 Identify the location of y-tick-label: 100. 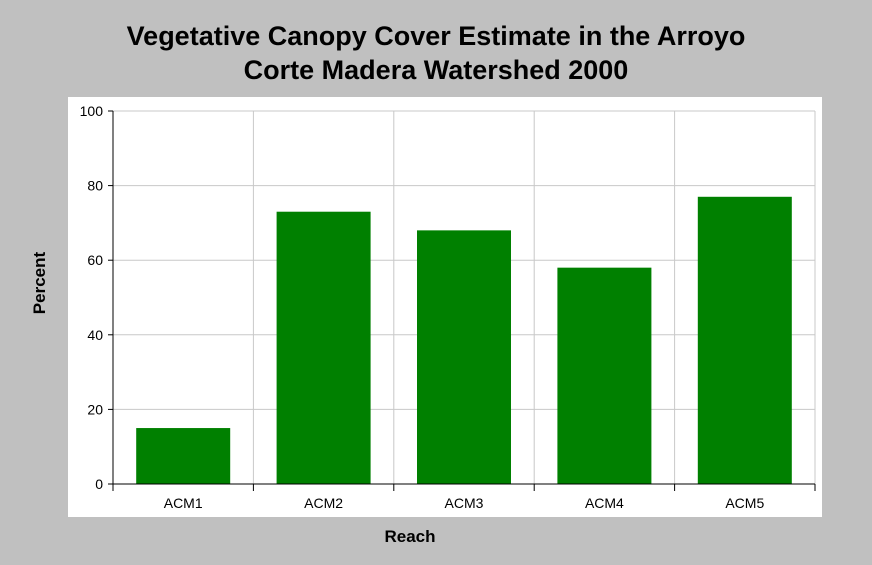
(92, 111).